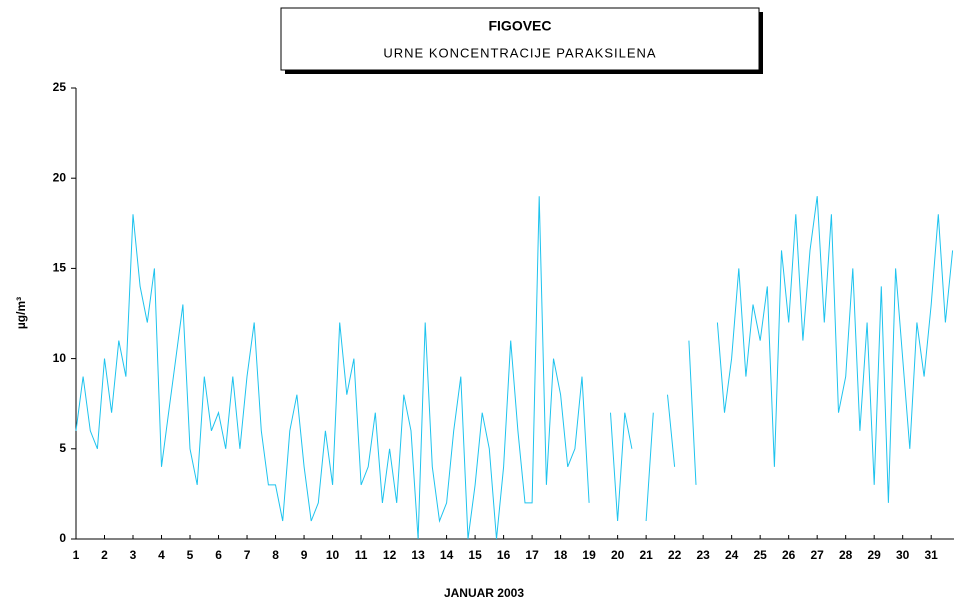  Describe the element at coordinates (275, 555) in the screenshot. I see `x-tick-label: 8` at that location.